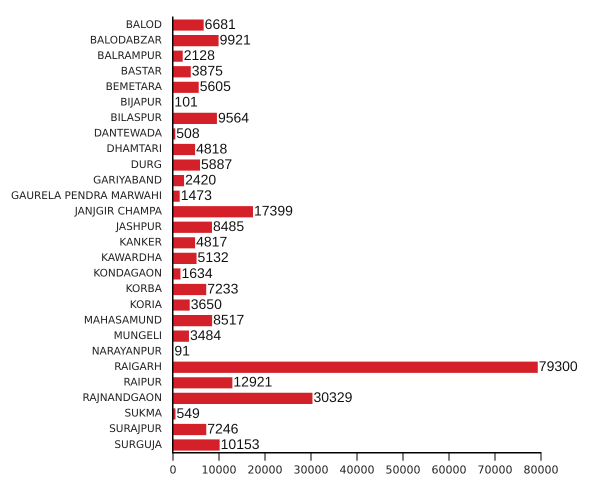  I want to click on data-label: 3650, so click(206, 304).